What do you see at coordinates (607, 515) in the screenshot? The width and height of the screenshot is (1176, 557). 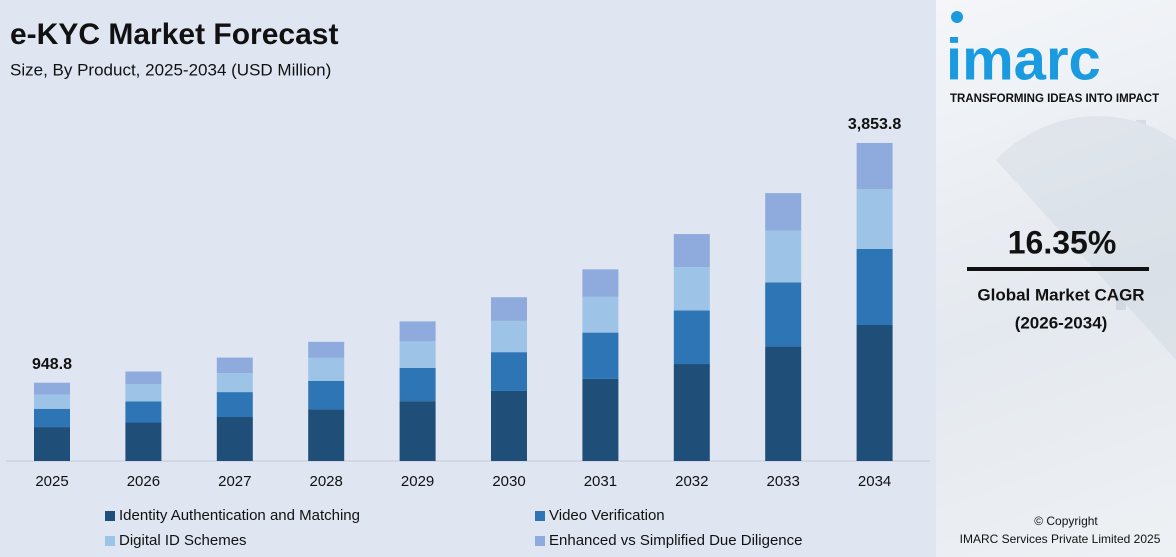 I see `legend-label: Video Verification` at bounding box center [607, 515].